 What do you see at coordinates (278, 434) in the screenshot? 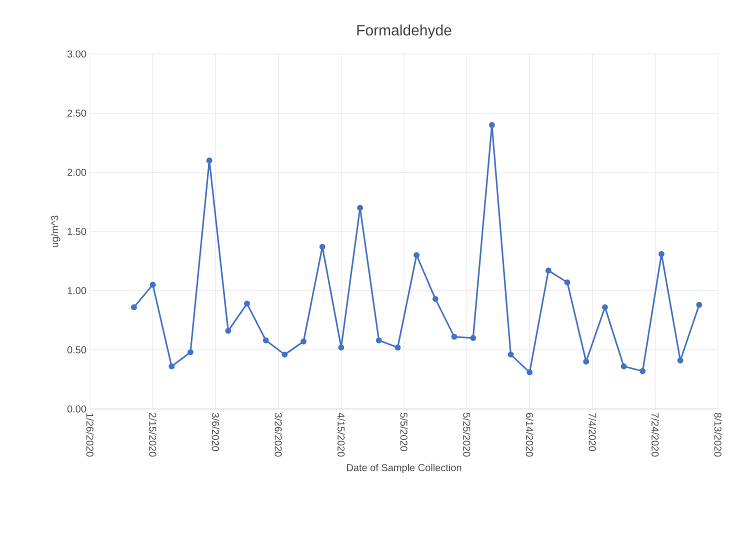
I see `x-tick-label: 3/26/2020` at bounding box center [278, 434].